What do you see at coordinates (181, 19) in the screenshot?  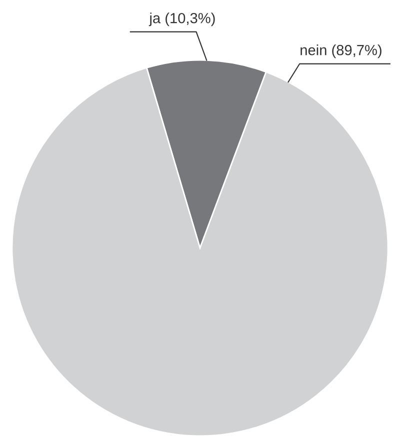 I see `slice-label: ja (10,3%)` at bounding box center [181, 19].